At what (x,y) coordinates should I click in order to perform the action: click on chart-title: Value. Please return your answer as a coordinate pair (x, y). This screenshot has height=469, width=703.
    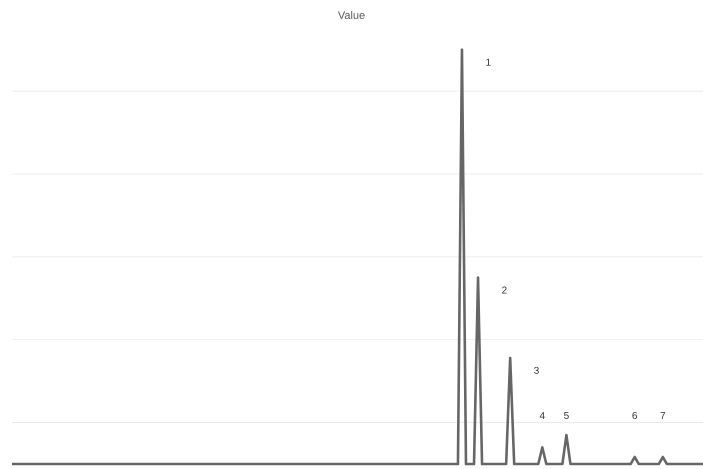
    Looking at the image, I should click on (351, 15).